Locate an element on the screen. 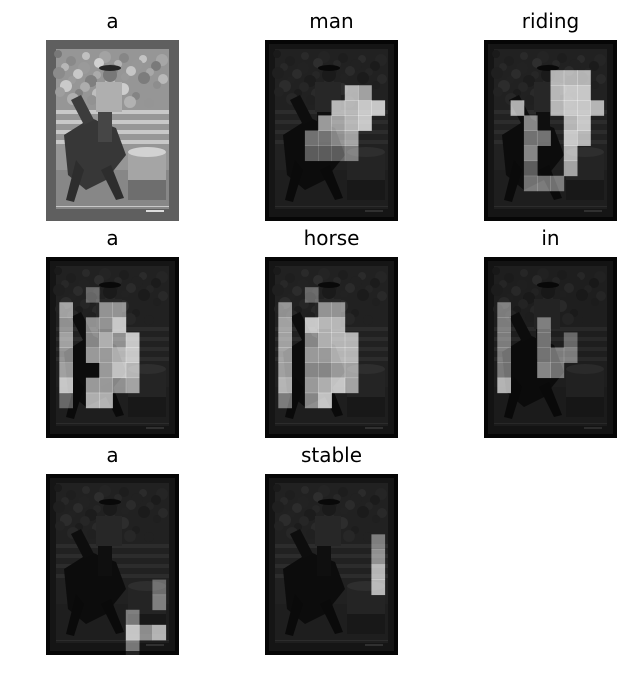  word-label: horse is located at coordinates (331, 238).